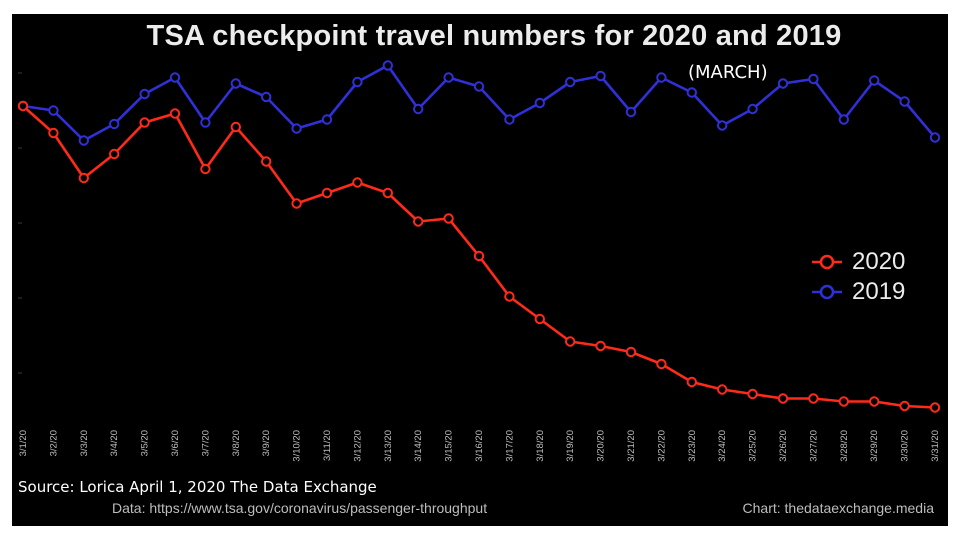  What do you see at coordinates (297, 446) in the screenshot?
I see `x-tick-label: 3/10/20` at bounding box center [297, 446].